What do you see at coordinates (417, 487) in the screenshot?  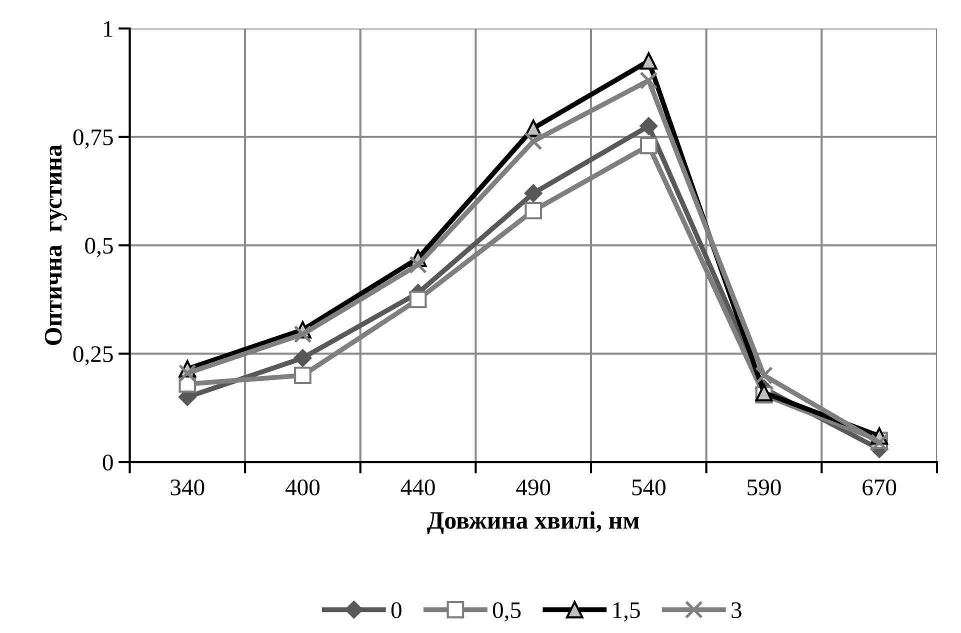 I see `x-tick-label: 440` at bounding box center [417, 487].